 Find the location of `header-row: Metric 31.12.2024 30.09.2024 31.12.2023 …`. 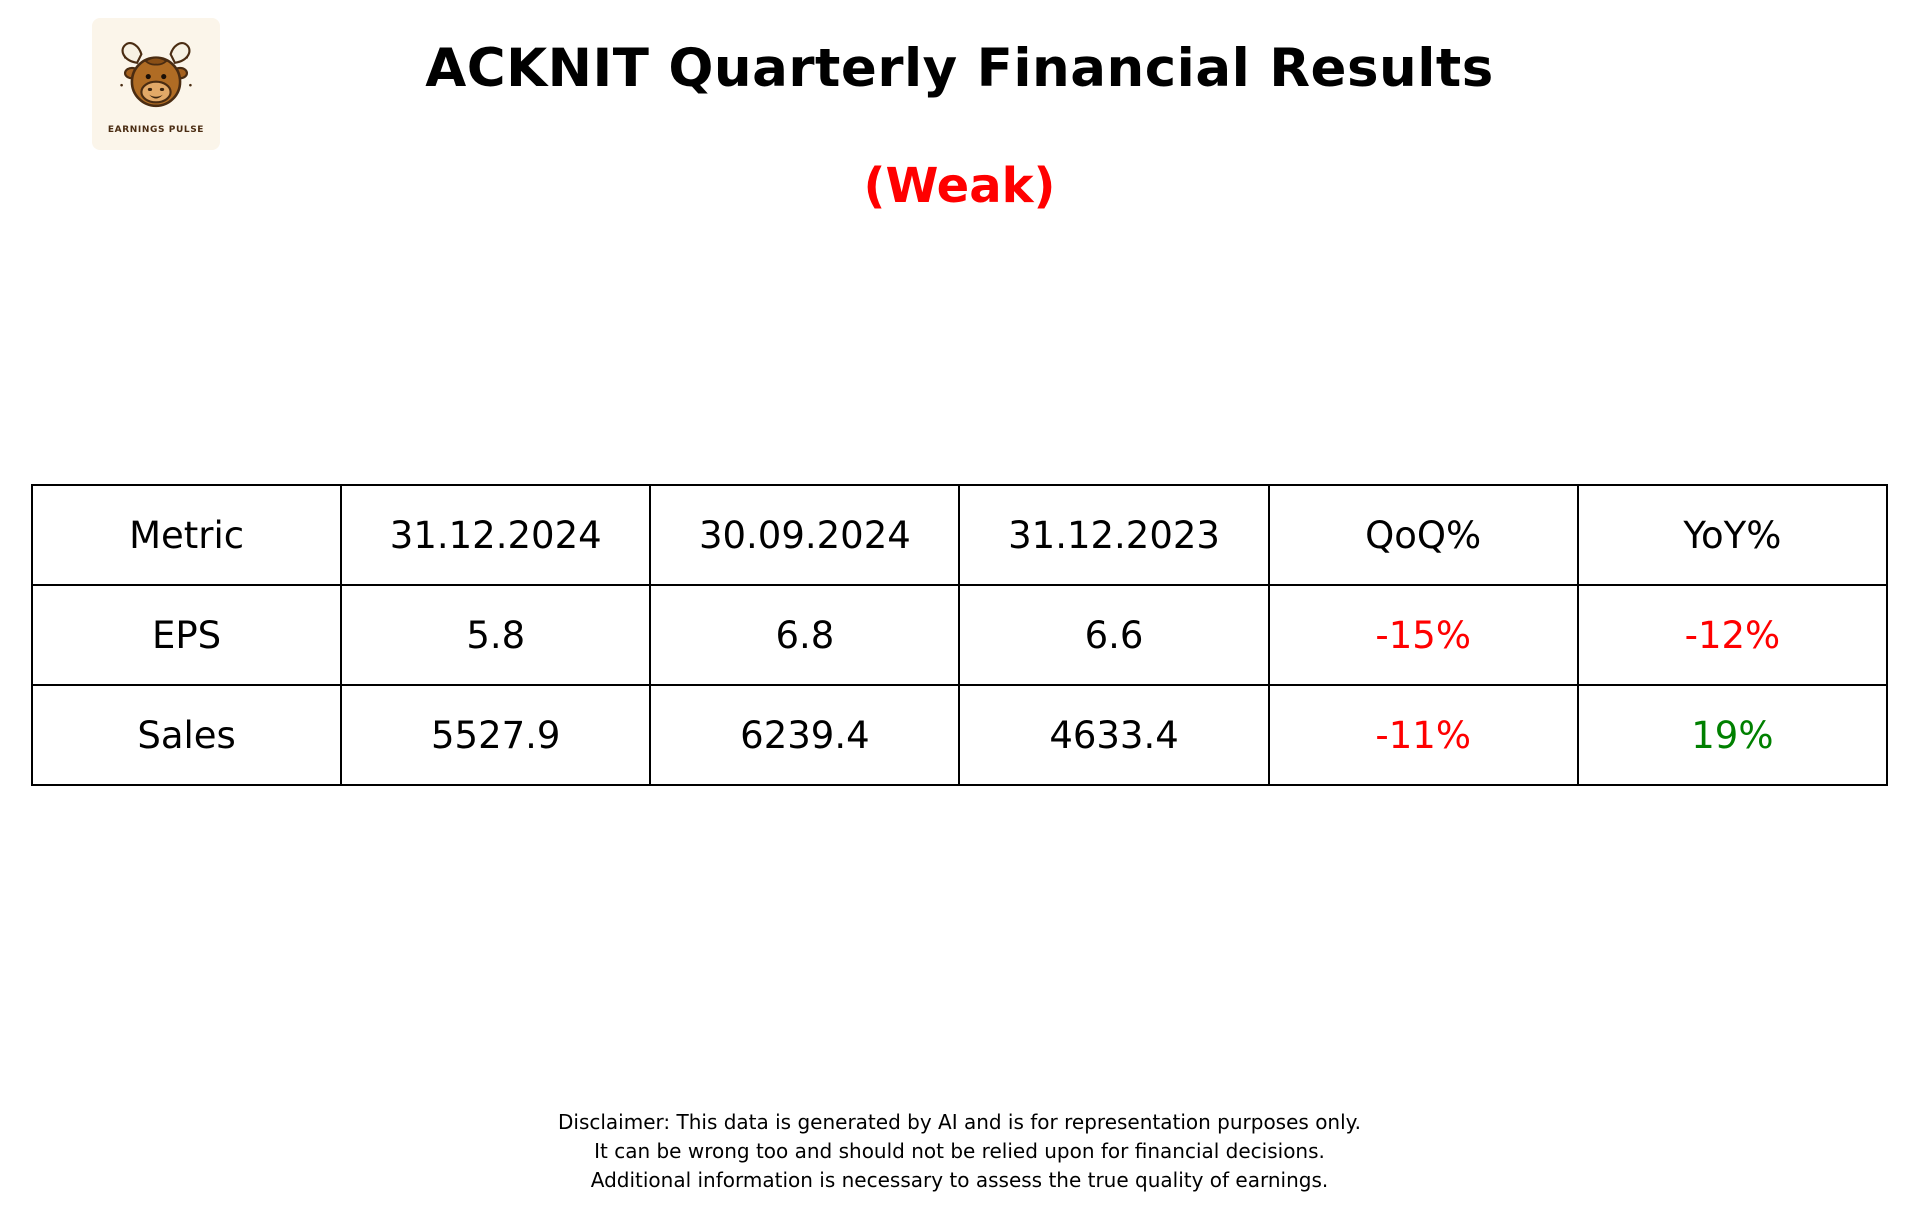

header-row: Metric 31.12.2024 30.09.2024 31.12.2023 … is located at coordinates (959, 535).